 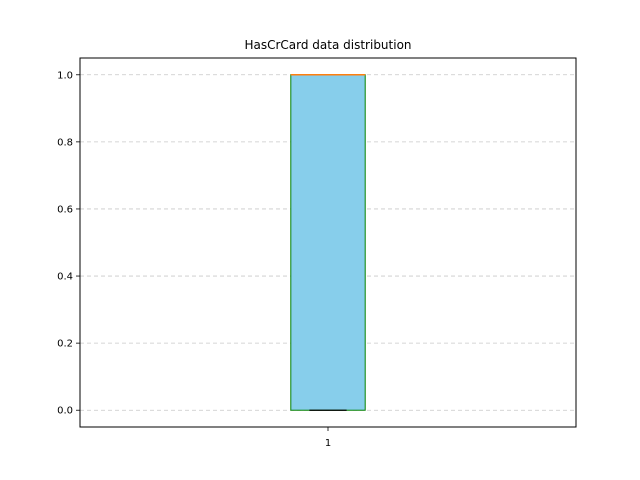 What do you see at coordinates (65, 344) in the screenshot?
I see `y-tick-label: 0.2` at bounding box center [65, 344].